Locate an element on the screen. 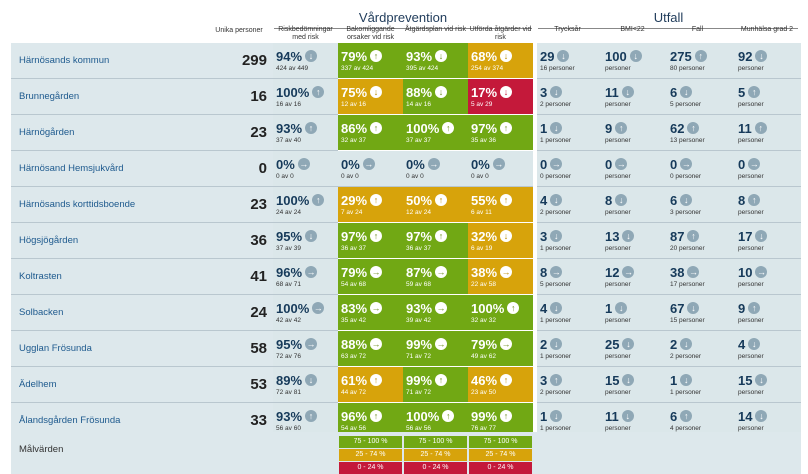 The image size is (808, 474). unit-name: Brunnegården is located at coordinates (109, 96).